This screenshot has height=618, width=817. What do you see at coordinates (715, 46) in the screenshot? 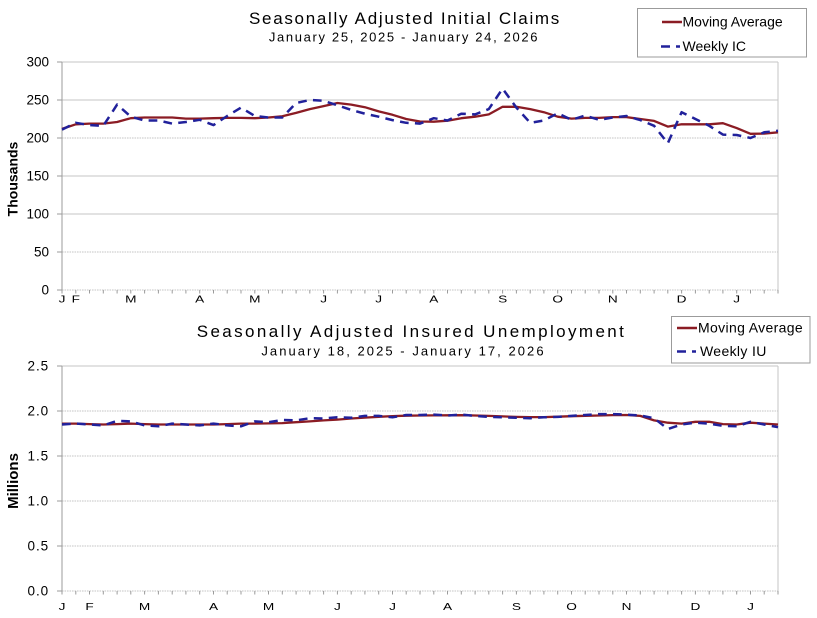
I see `svg-text: Weekly IC` at bounding box center [715, 46].